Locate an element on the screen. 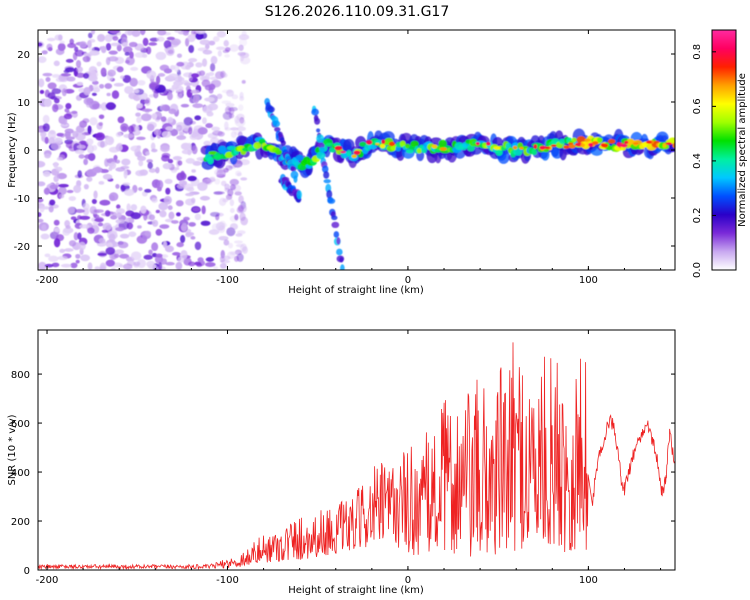  figure-title: S126.2026.110.09.31.G17 is located at coordinates (357, 12).